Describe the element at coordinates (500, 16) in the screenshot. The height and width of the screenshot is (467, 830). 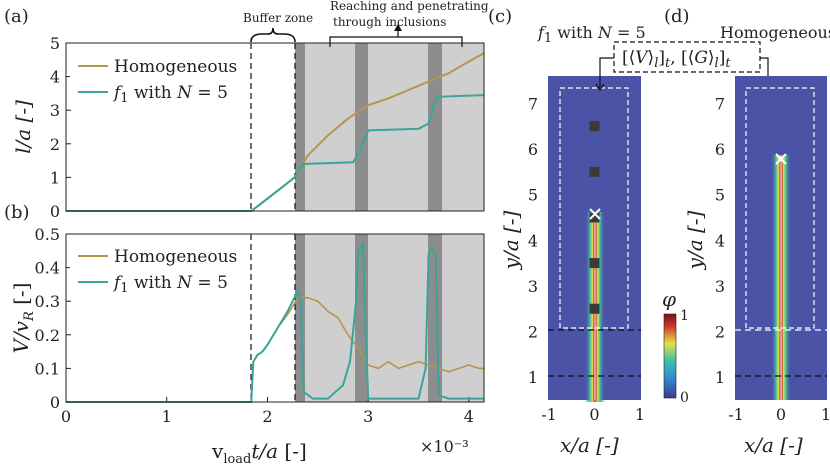
I see `panel-c-label: (c)` at that location.